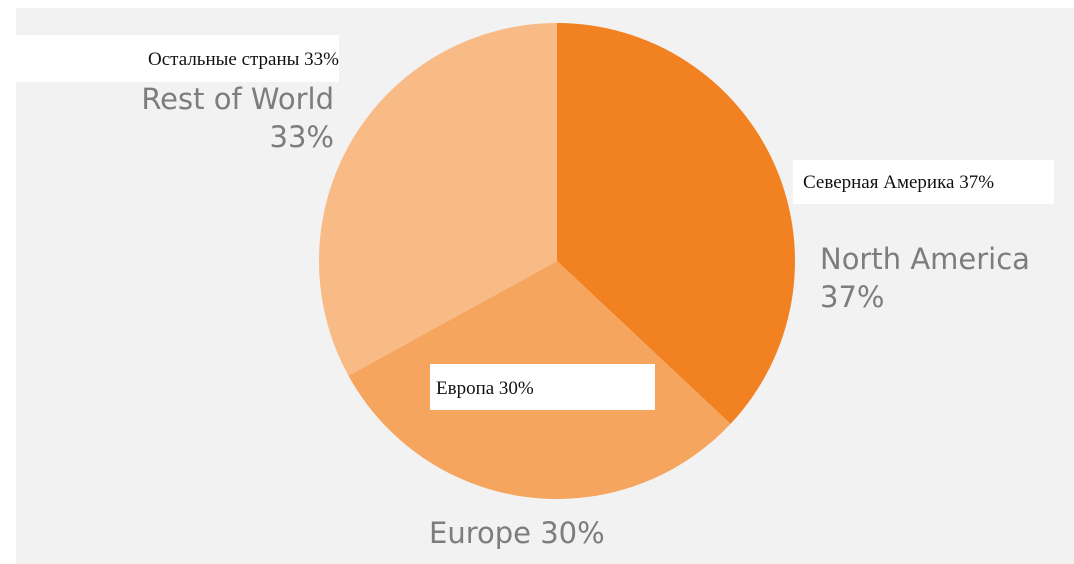 This screenshot has width=1074, height=564. I want to click on ru-label-rest-of-world: Остальные страны 33%, so click(177, 58).